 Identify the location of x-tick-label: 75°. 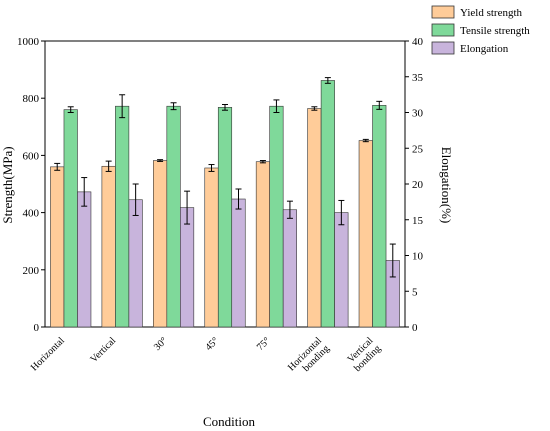
(264, 344).